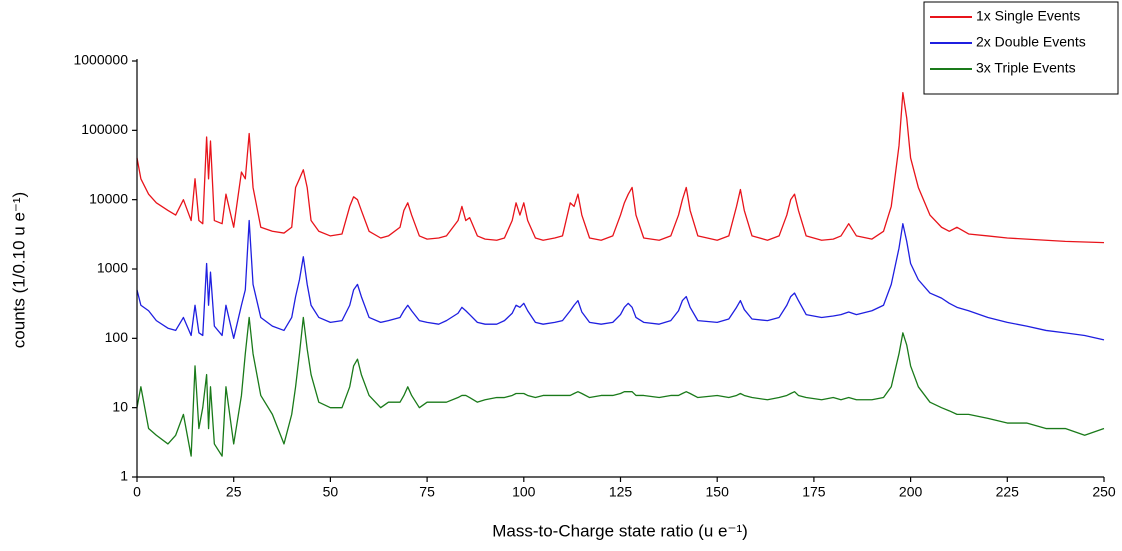  What do you see at coordinates (524, 492) in the screenshot?
I see `x-tick-label: 100` at bounding box center [524, 492].